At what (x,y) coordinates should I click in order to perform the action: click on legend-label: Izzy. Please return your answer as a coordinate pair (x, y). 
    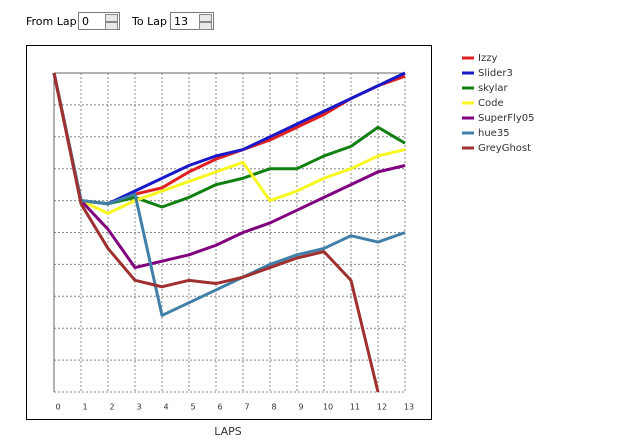
    Looking at the image, I should click on (487, 58).